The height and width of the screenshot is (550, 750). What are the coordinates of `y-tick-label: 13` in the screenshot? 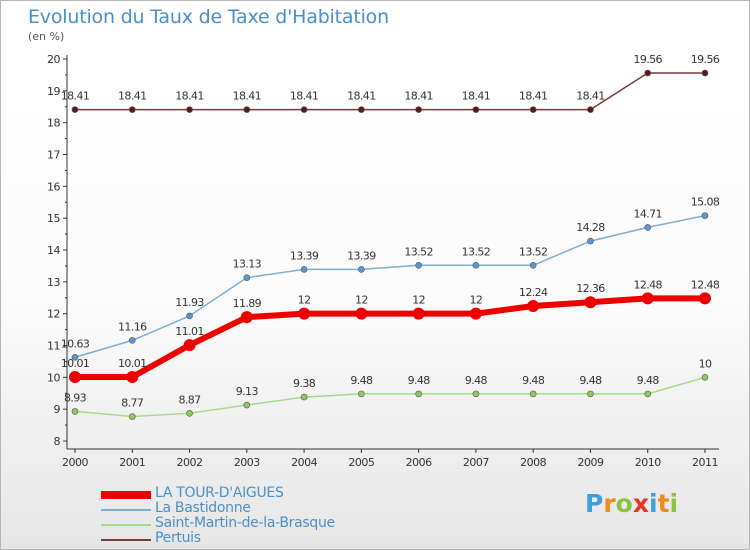 It's located at (53, 282).